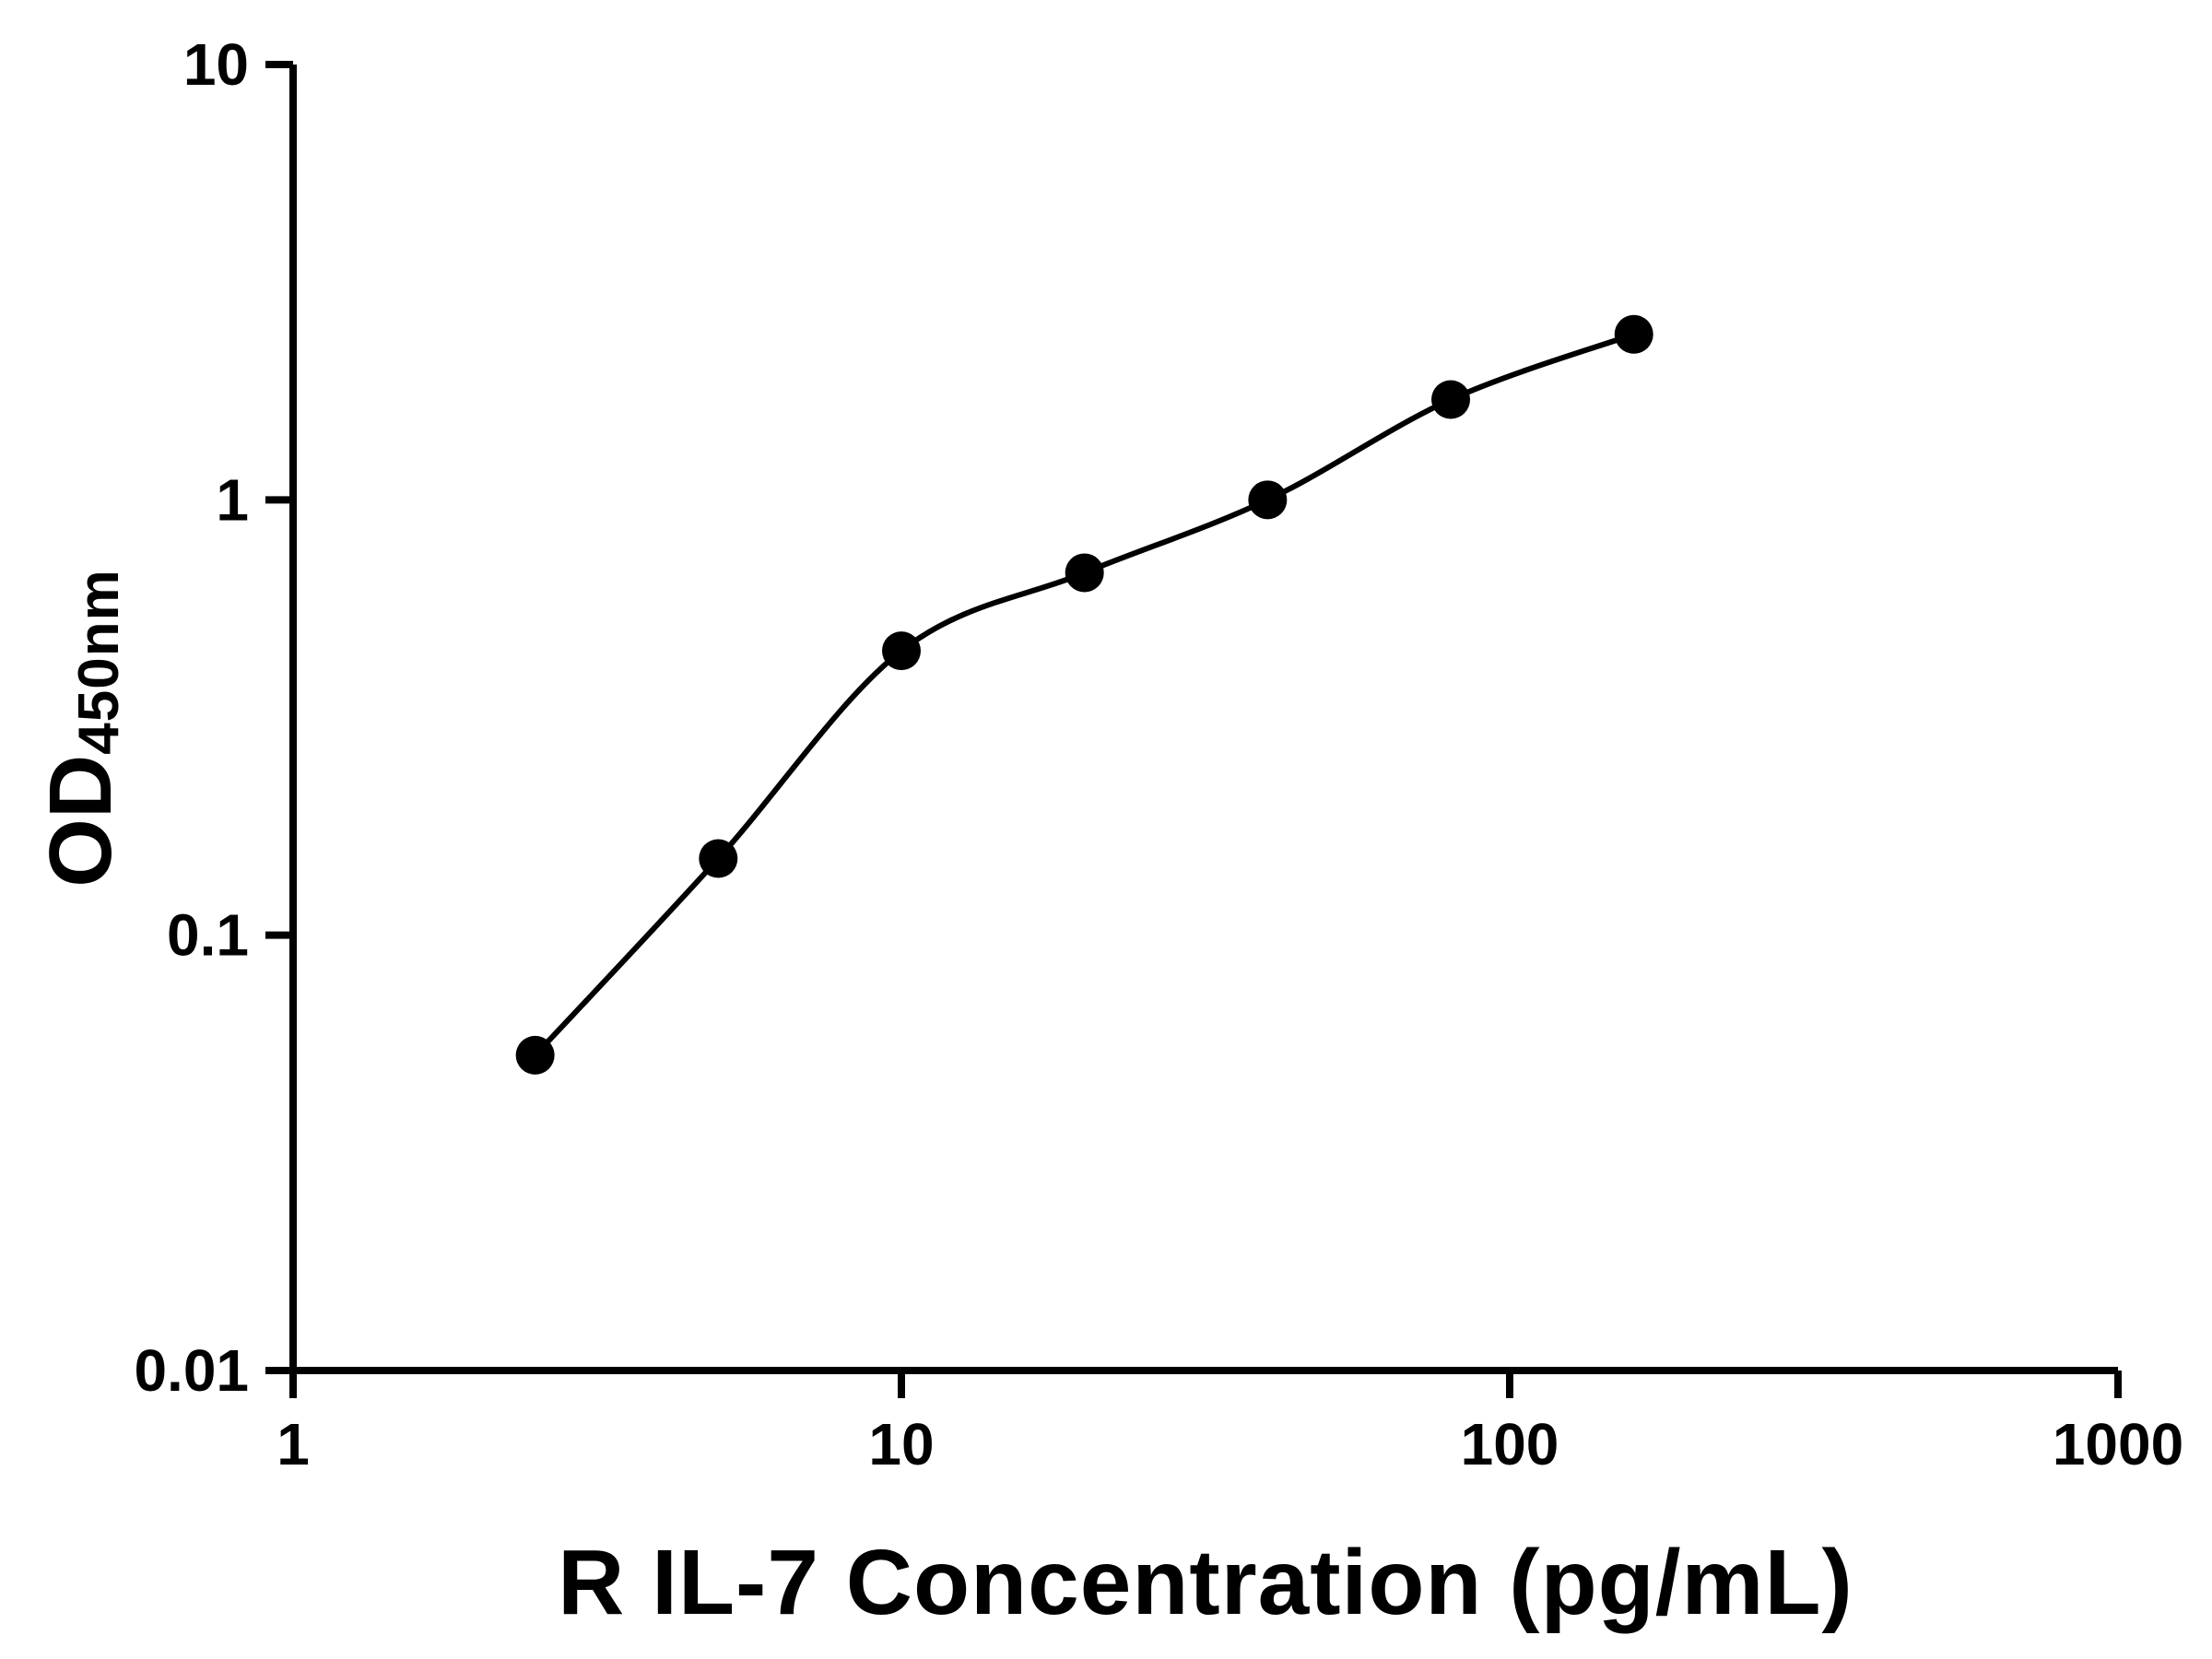 The height and width of the screenshot is (1659, 2212). What do you see at coordinates (208, 935) in the screenshot?
I see `y-tick-label: 0.1` at bounding box center [208, 935].